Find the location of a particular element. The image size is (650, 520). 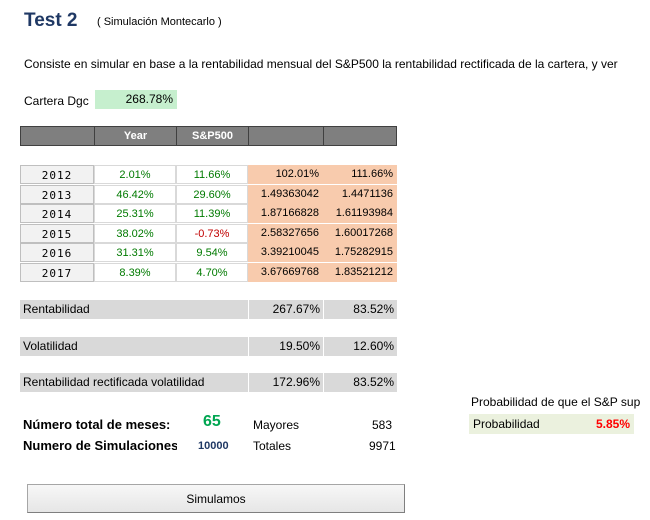

cumulative-sp500-cell: 1.60017268 is located at coordinates (360, 233).